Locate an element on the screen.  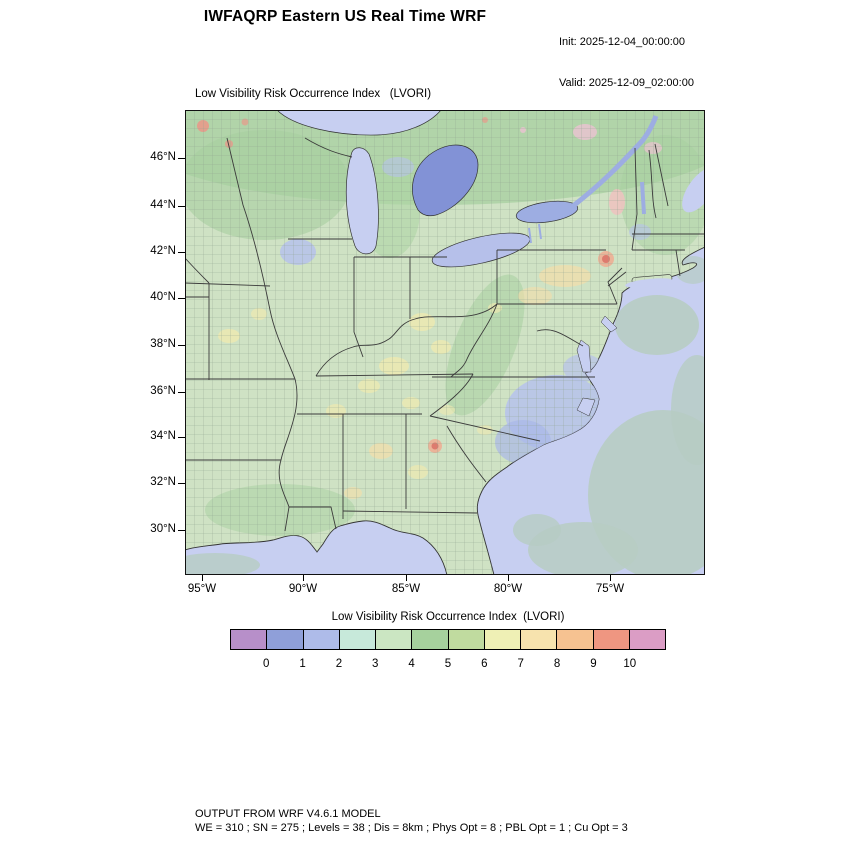
lon-label: 80°W is located at coordinates (508, 589).